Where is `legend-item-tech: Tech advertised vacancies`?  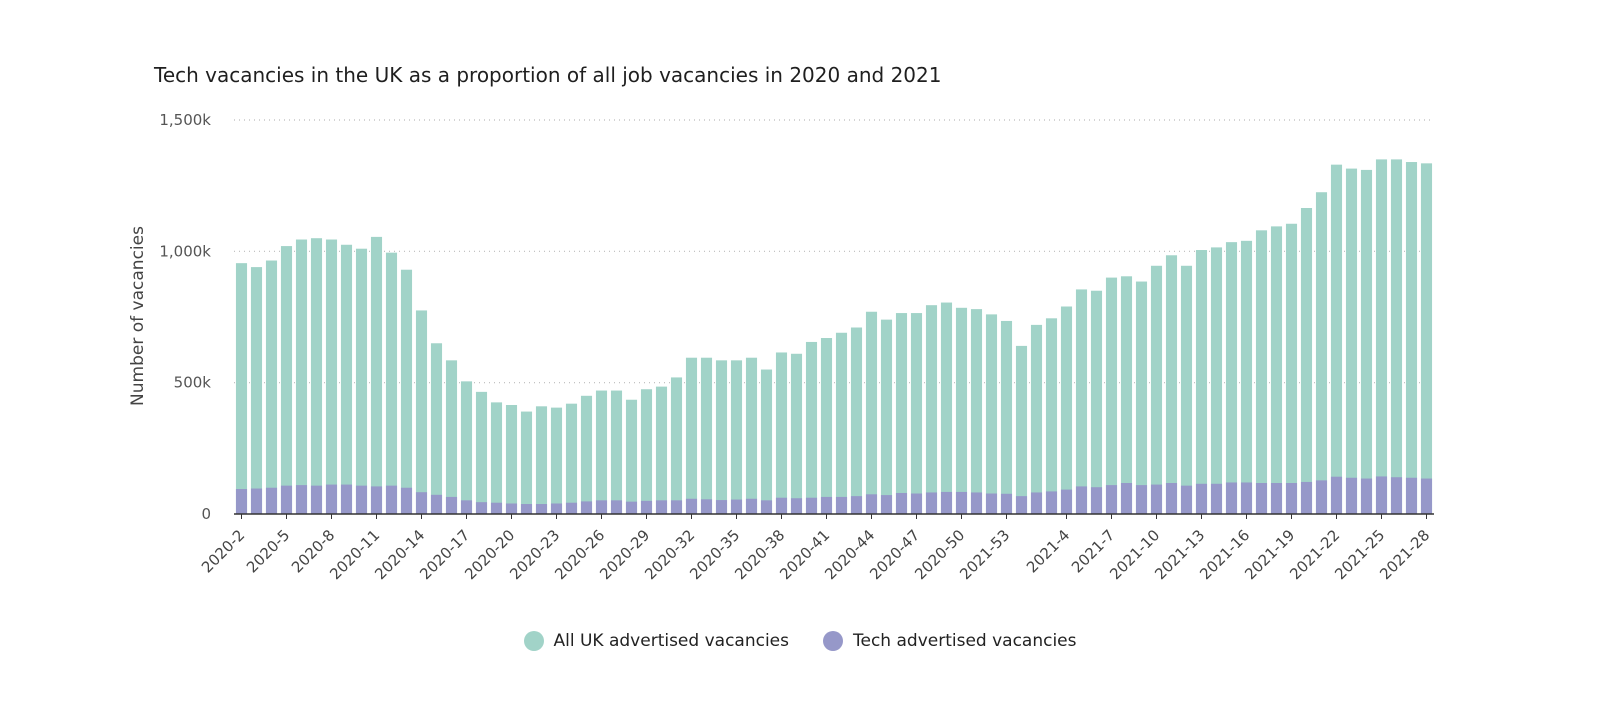
legend-item-tech: Tech advertised vacancies is located at coordinates (950, 641).